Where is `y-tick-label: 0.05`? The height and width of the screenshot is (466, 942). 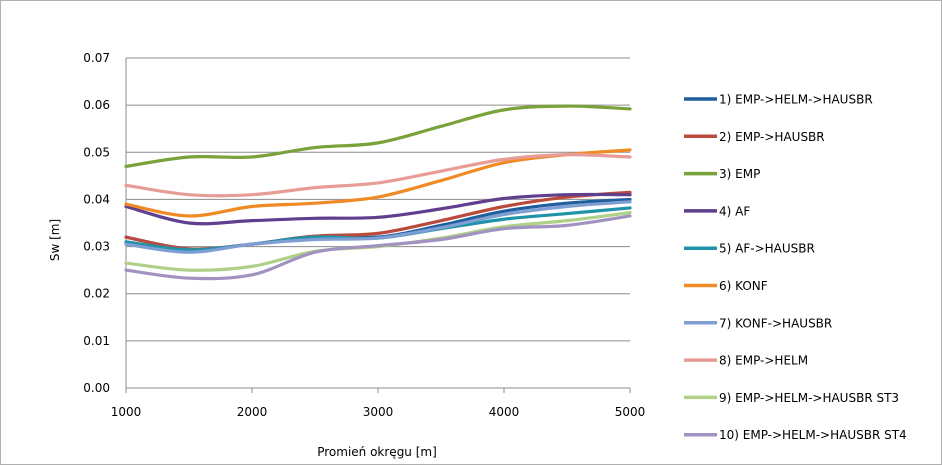
y-tick-label: 0.05 is located at coordinates (96, 152).